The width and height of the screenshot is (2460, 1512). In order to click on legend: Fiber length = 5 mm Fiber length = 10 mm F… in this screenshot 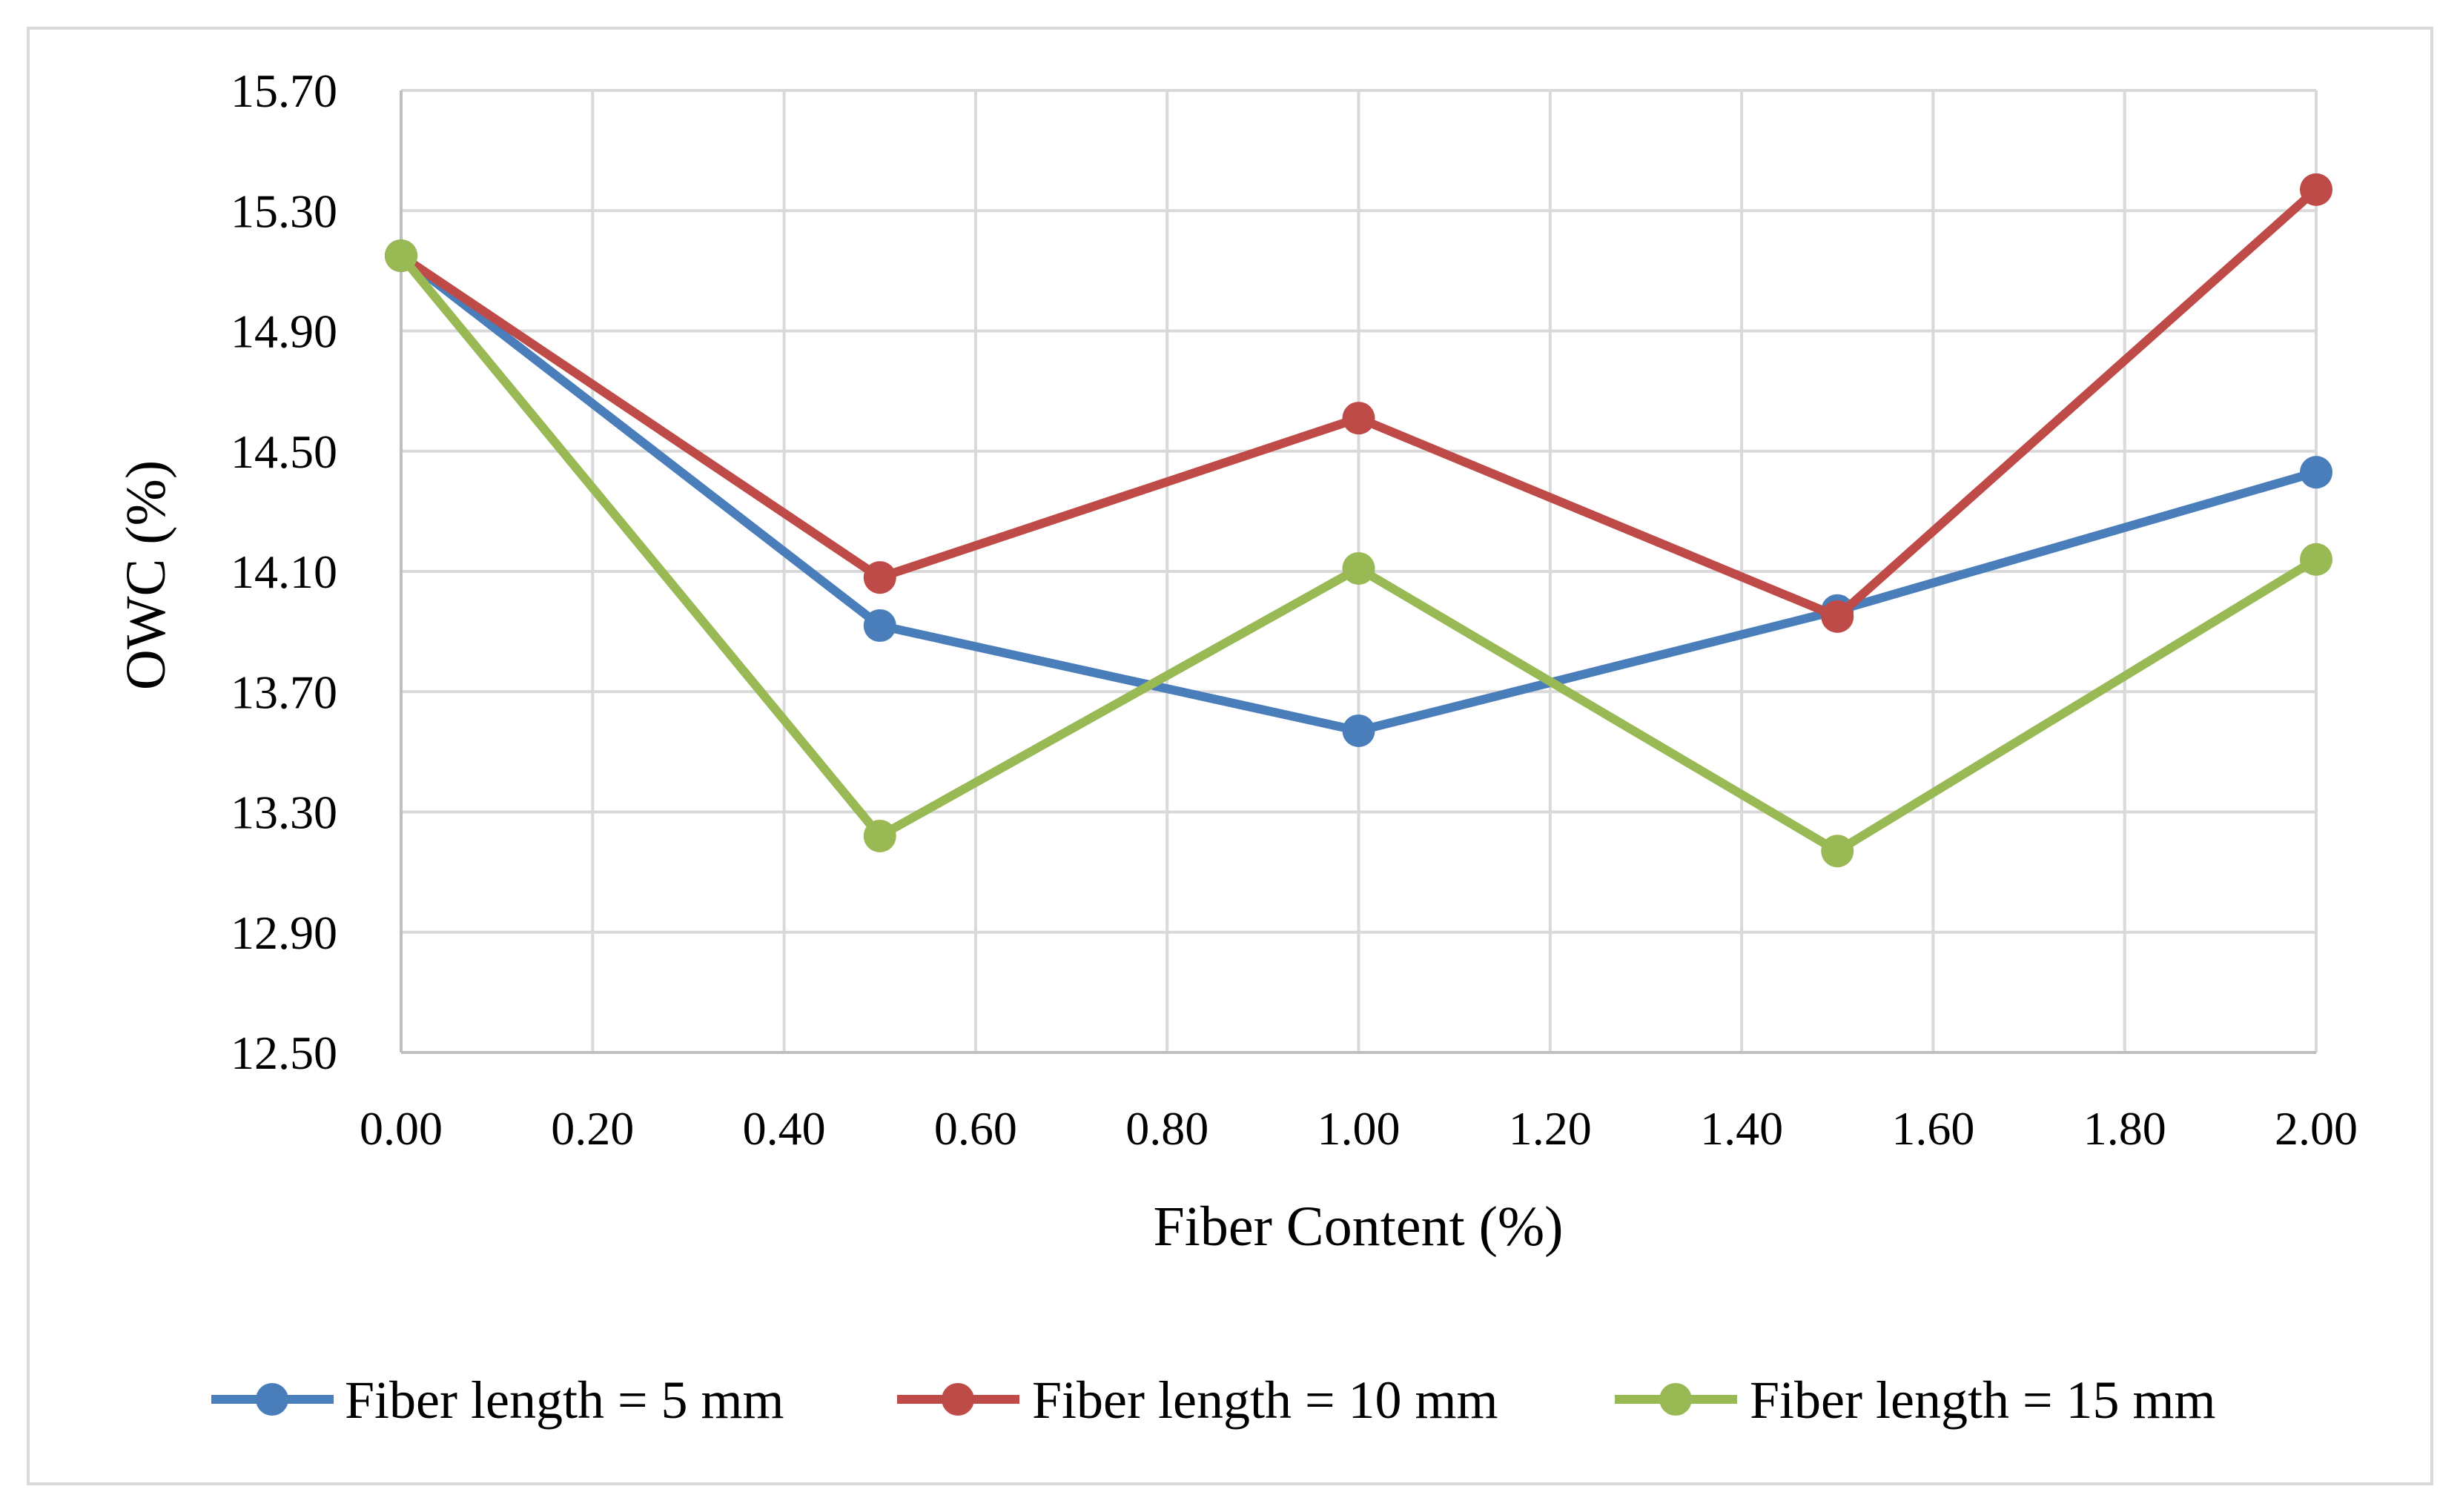, I will do `click(1213, 1400)`.